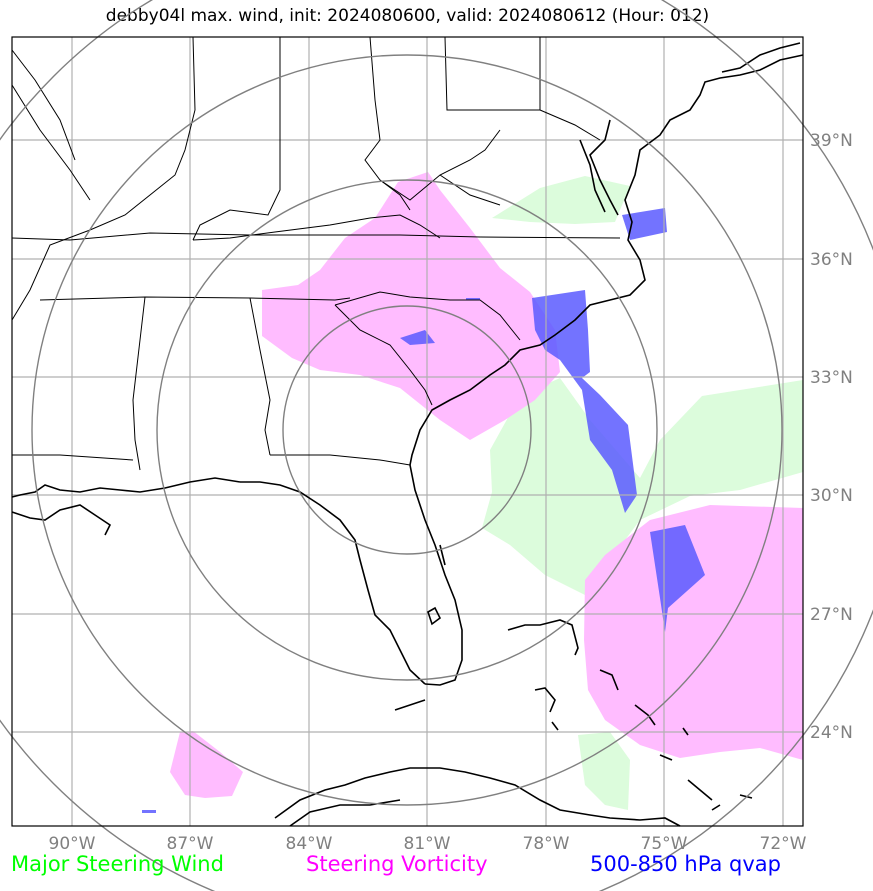 Image resolution: width=873 pixels, height=891 pixels. What do you see at coordinates (685, 864) in the screenshot?
I see `legend-qvap: 500-850 hPa qvap` at bounding box center [685, 864].